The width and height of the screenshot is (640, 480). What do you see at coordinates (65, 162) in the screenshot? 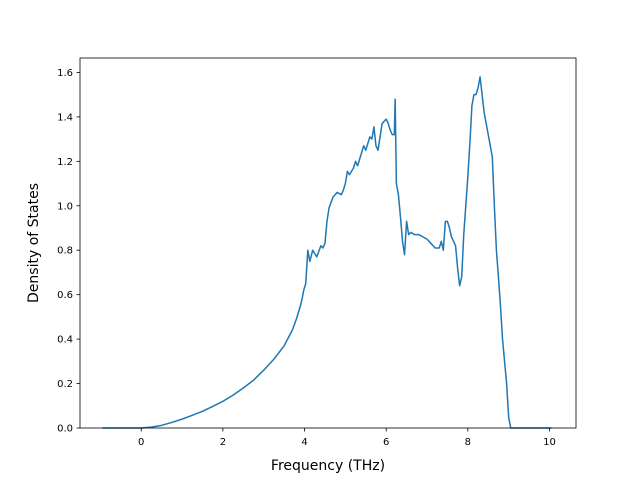
I see `y-tick-label: 1.2` at bounding box center [65, 162].